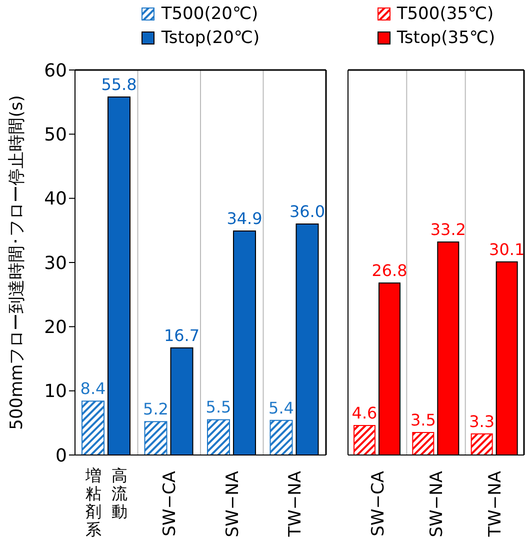  Describe the element at coordinates (55, 199) in the screenshot. I see `y-tick-label: 40` at that location.